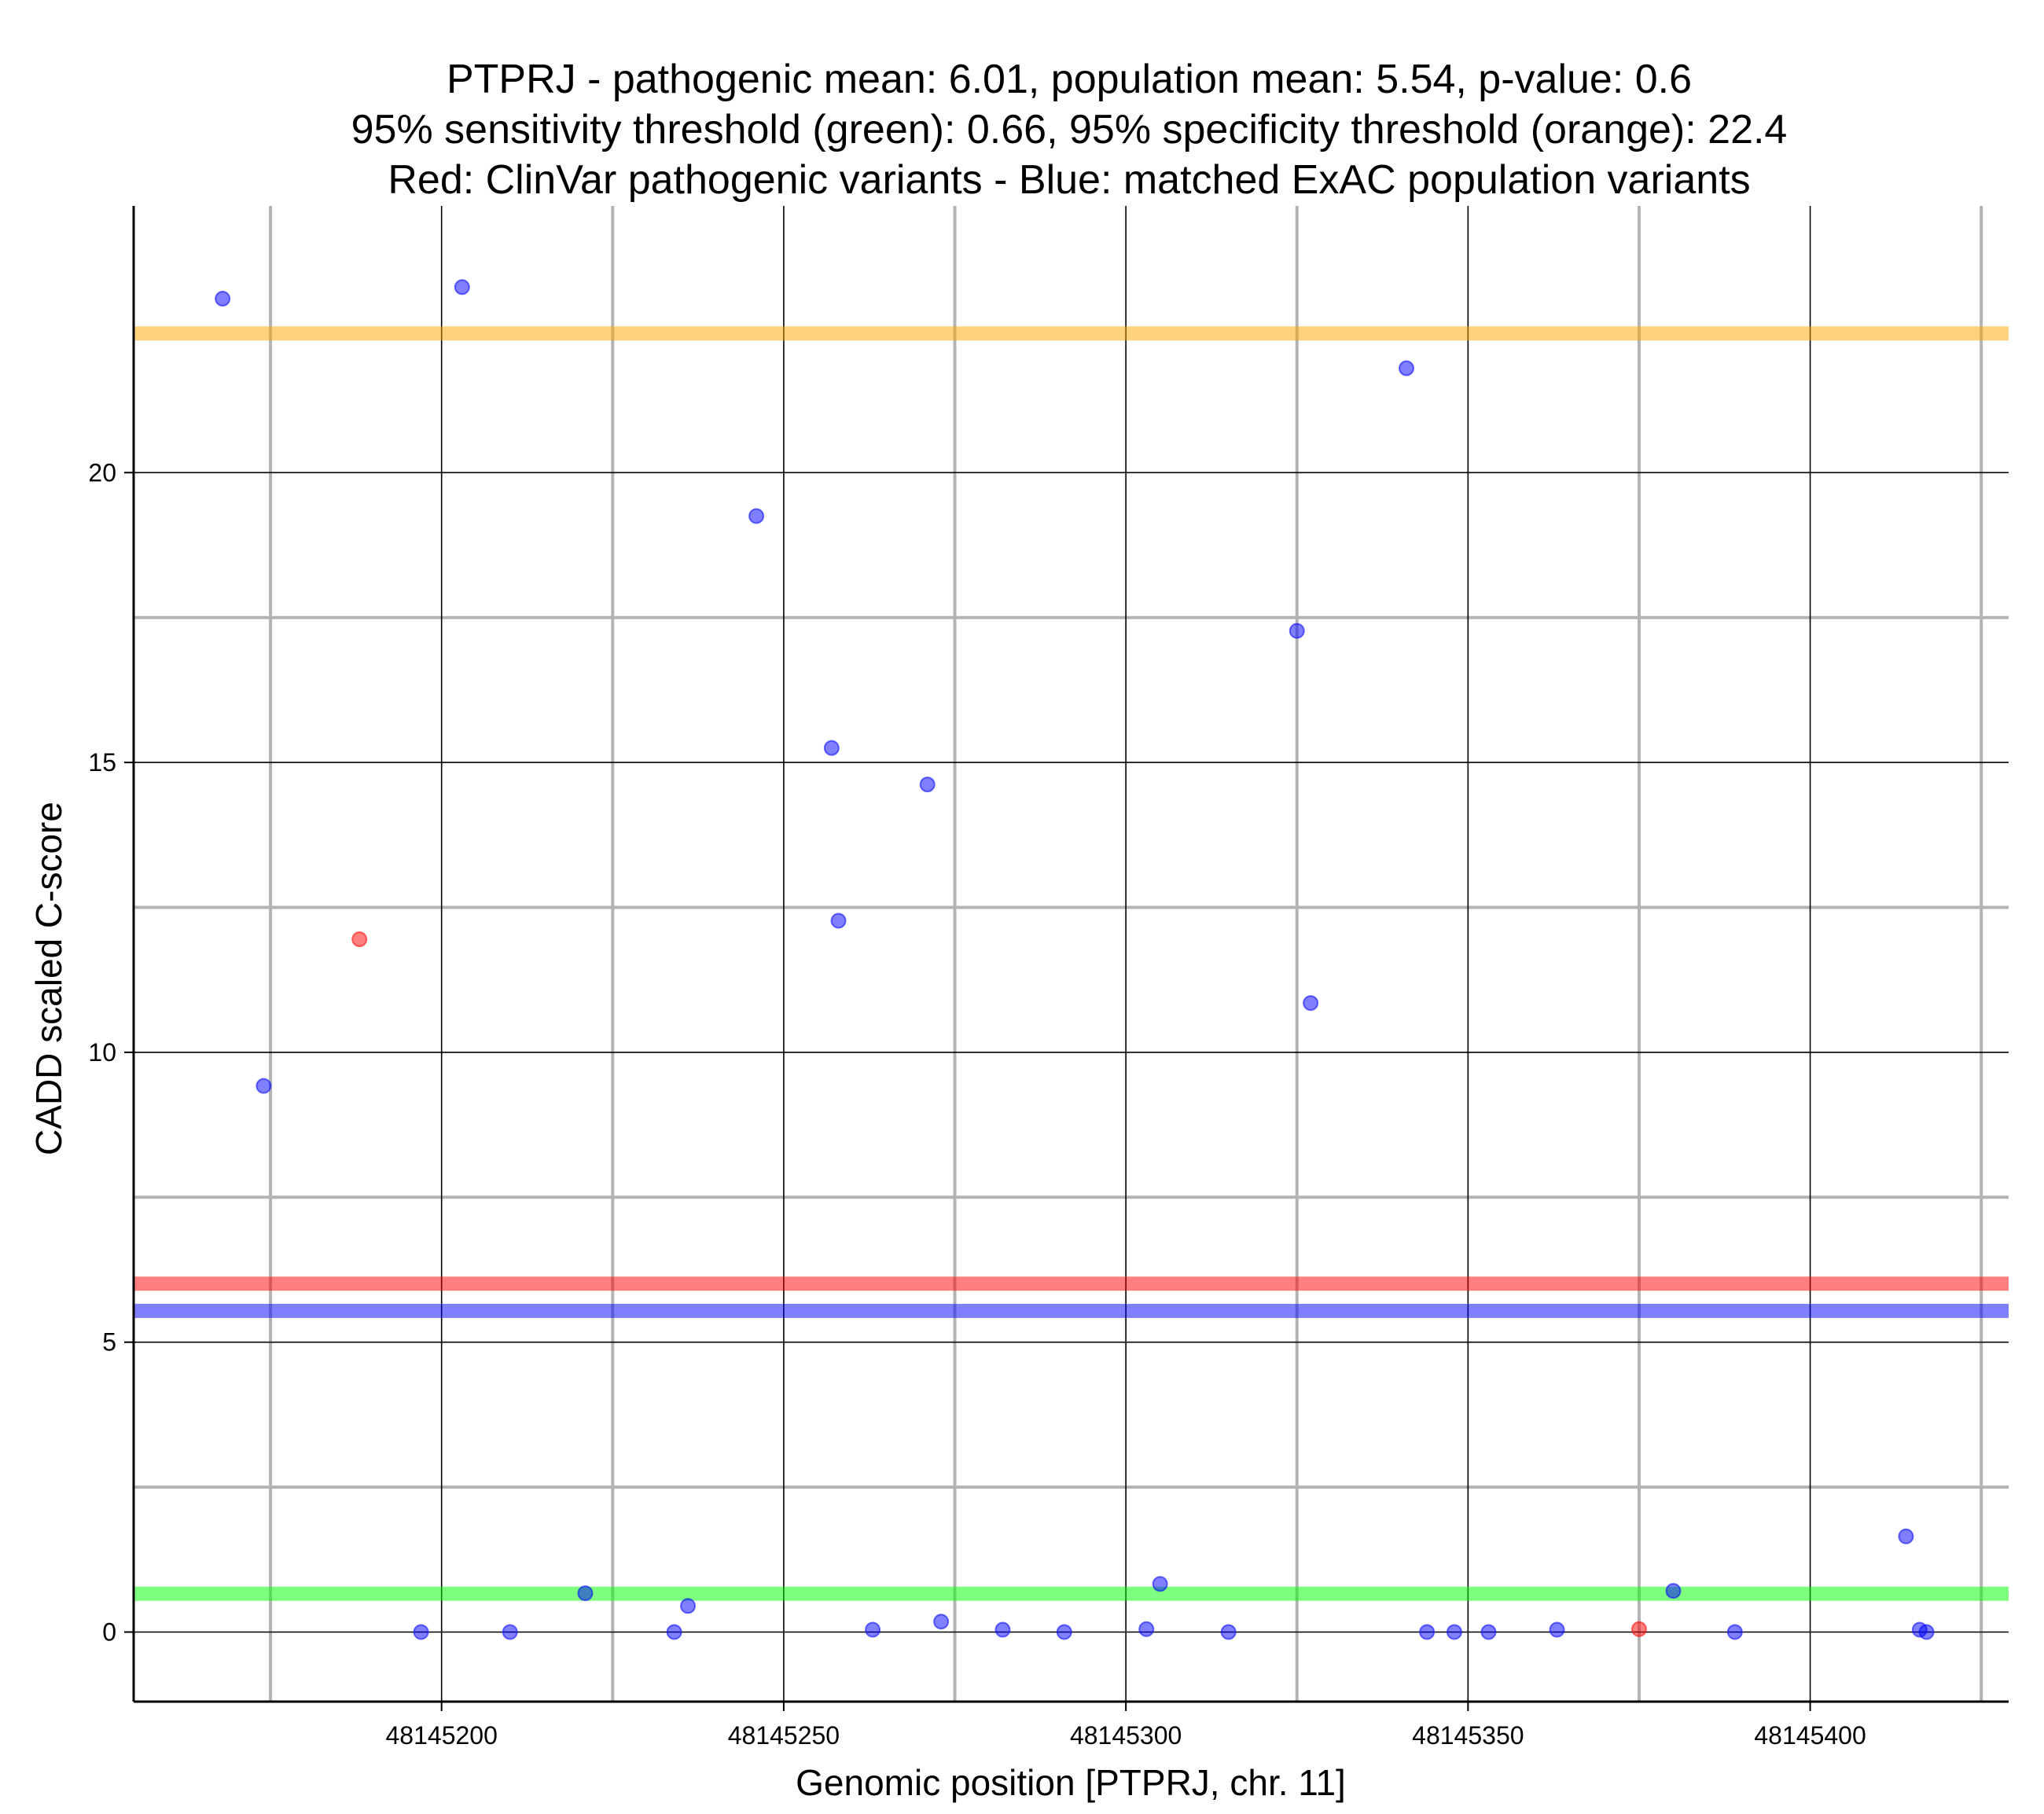 The image size is (2044, 1814). What do you see at coordinates (784, 1735) in the screenshot?
I see `x-tick-label: 48145250` at bounding box center [784, 1735].